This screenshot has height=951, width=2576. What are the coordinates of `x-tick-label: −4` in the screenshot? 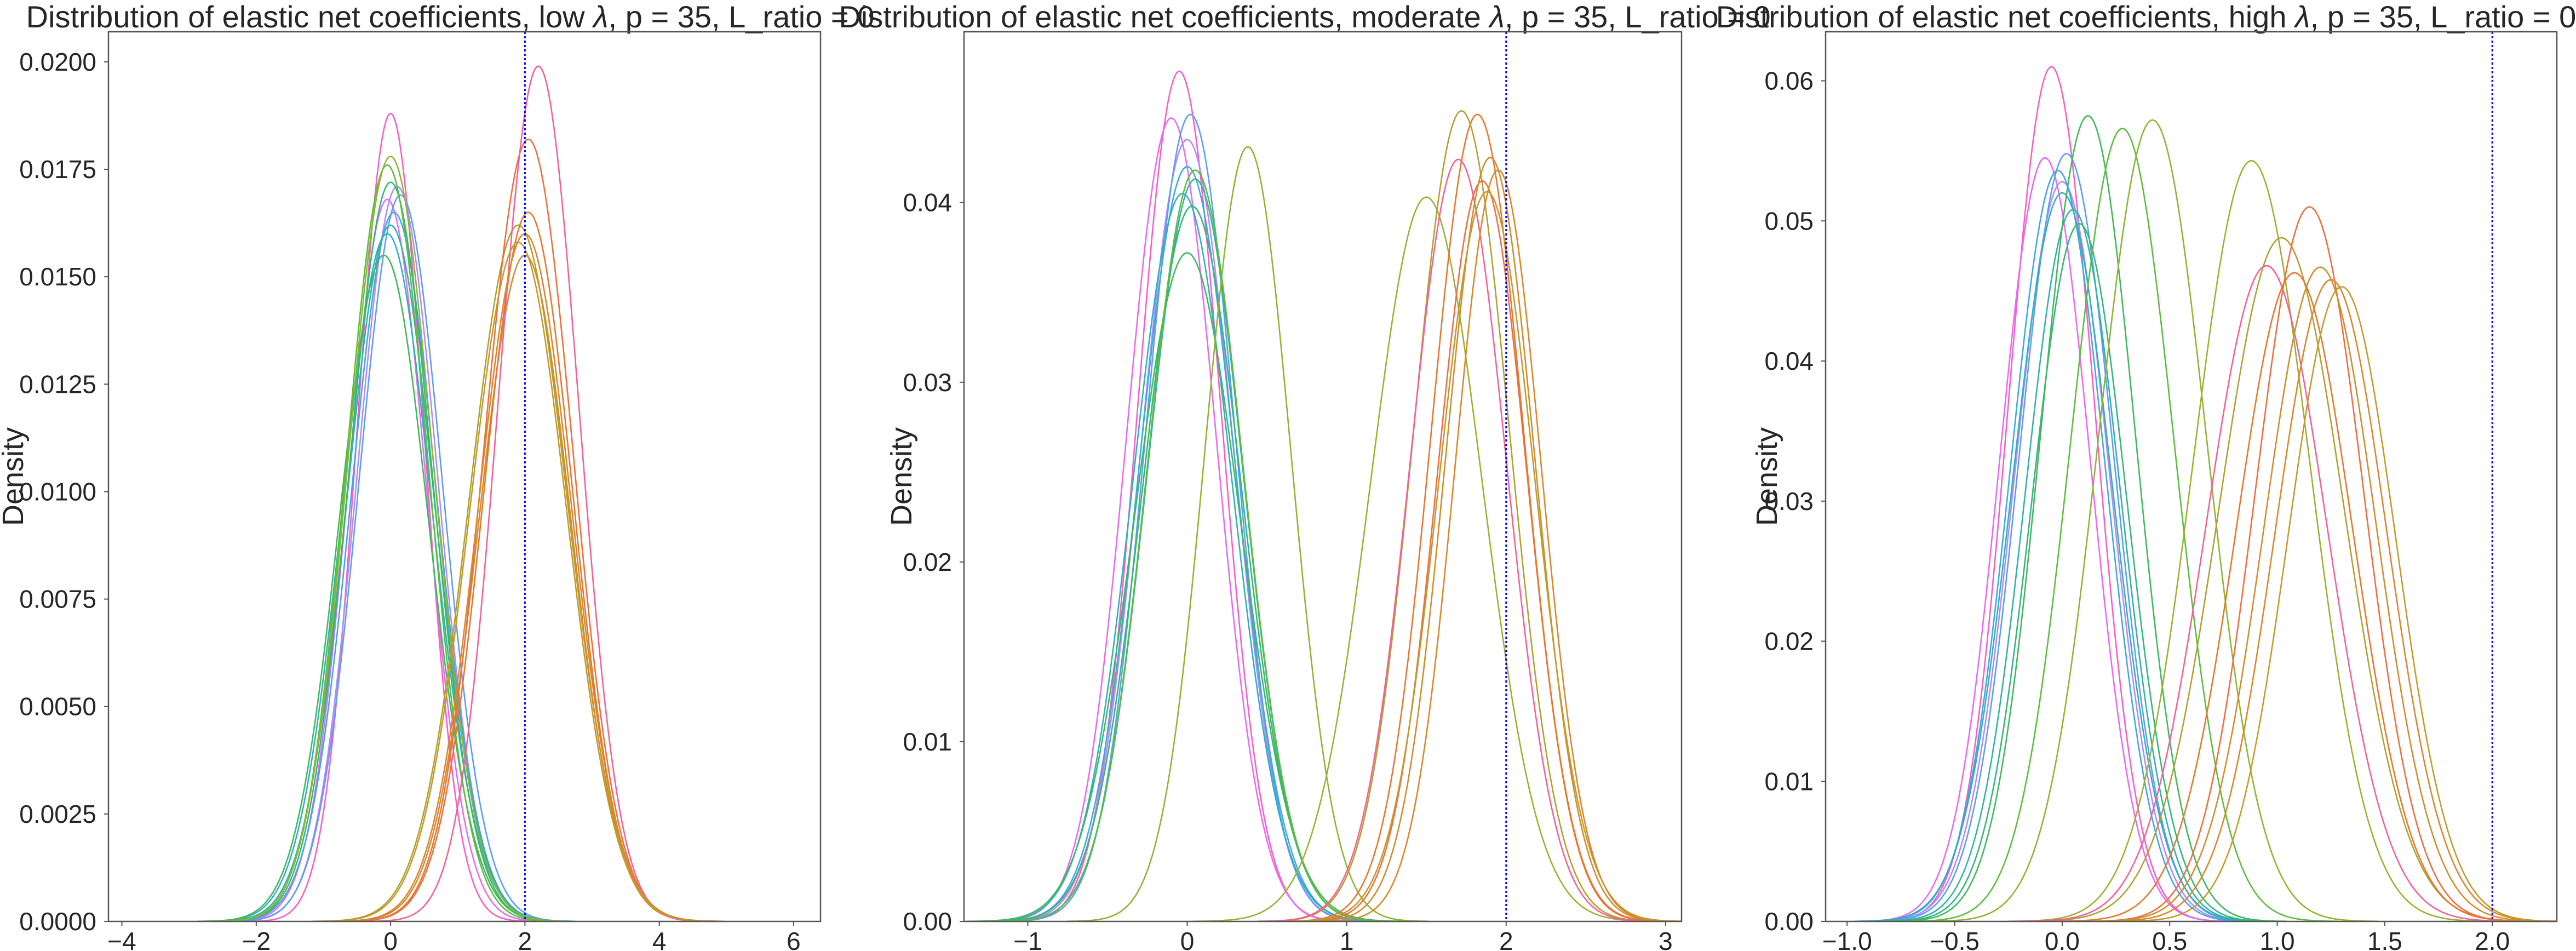 It's located at (122, 939).